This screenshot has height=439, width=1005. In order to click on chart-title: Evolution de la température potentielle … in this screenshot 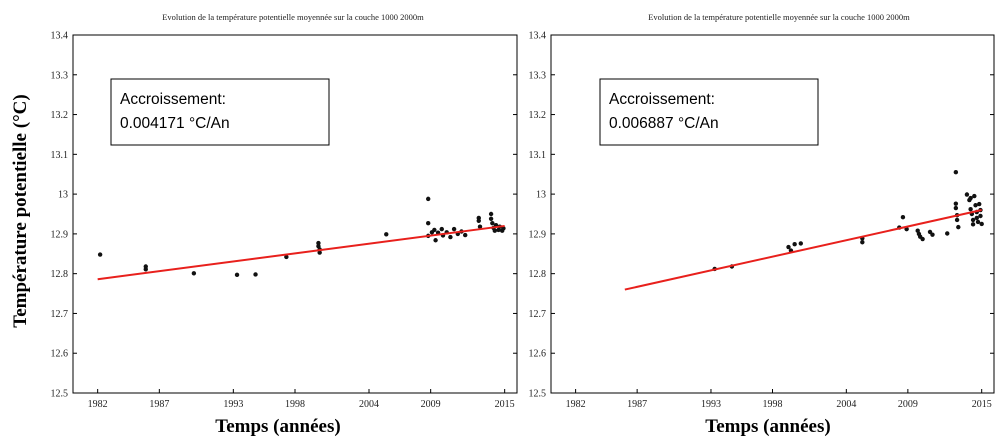, I will do `click(779, 17)`.